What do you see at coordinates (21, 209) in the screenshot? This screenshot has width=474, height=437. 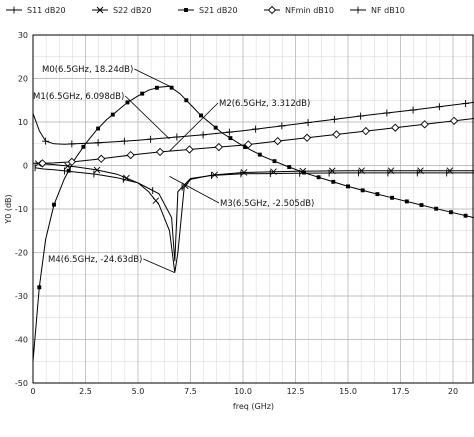 I see `y-tick-label: -10` at bounding box center [21, 209].